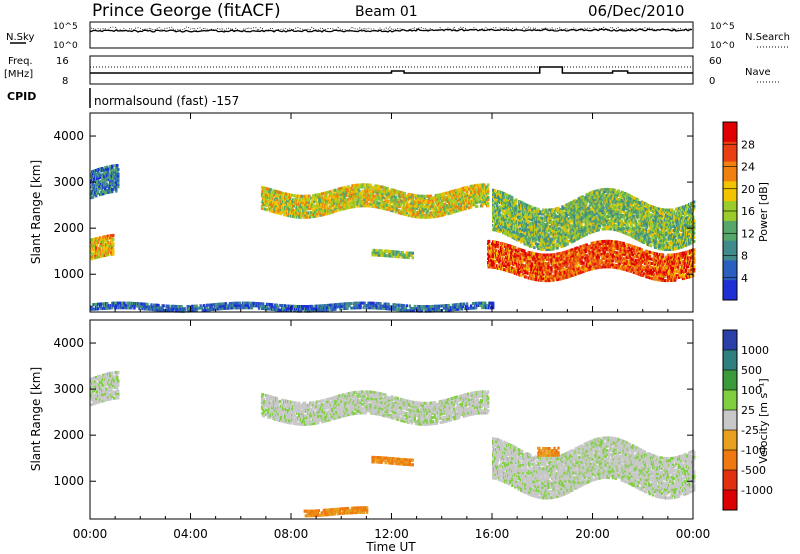  I want to click on freq-unit-label: [MHz], so click(18, 74).